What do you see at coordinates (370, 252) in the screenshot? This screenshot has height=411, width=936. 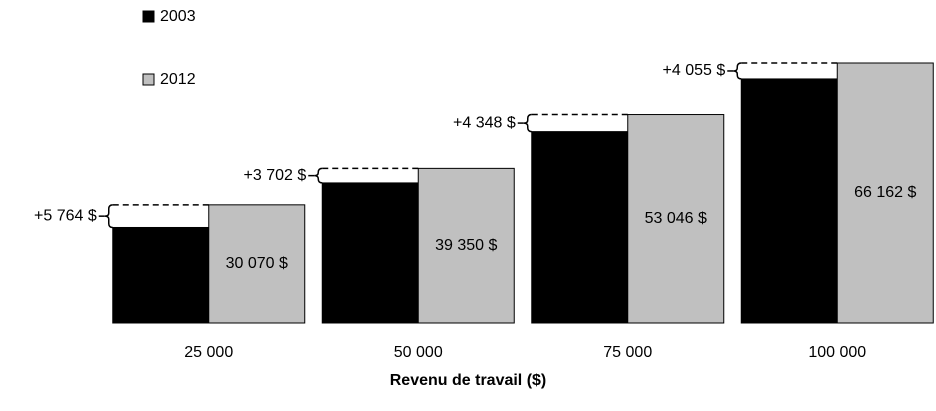 I see `value-label: 35 648 $` at bounding box center [370, 252].